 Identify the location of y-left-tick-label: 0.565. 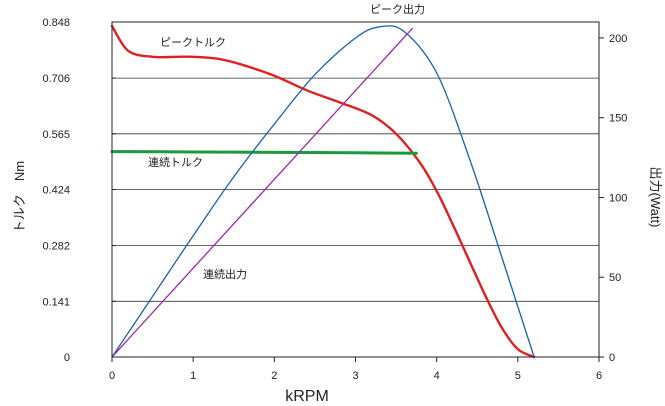
(56, 135).